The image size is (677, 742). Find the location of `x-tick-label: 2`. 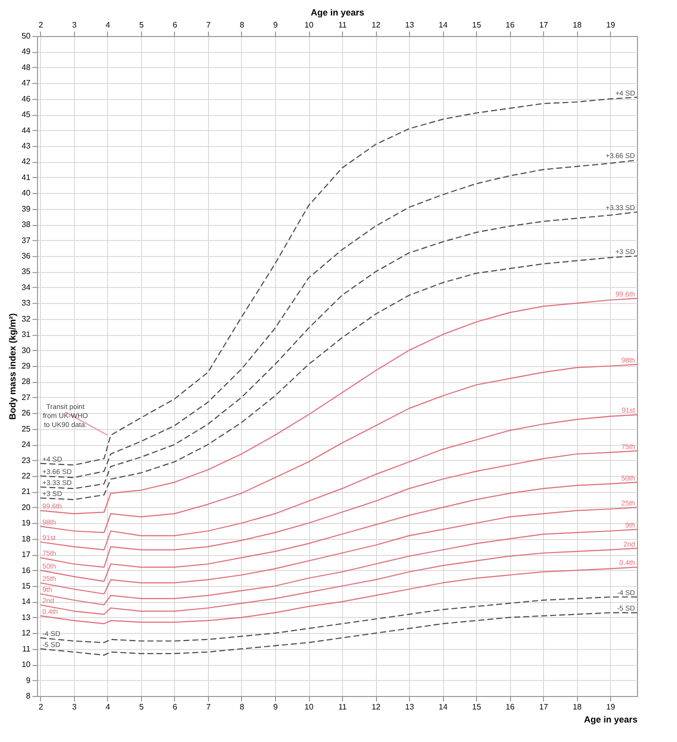

x-tick-label: 2 is located at coordinates (41, 707).